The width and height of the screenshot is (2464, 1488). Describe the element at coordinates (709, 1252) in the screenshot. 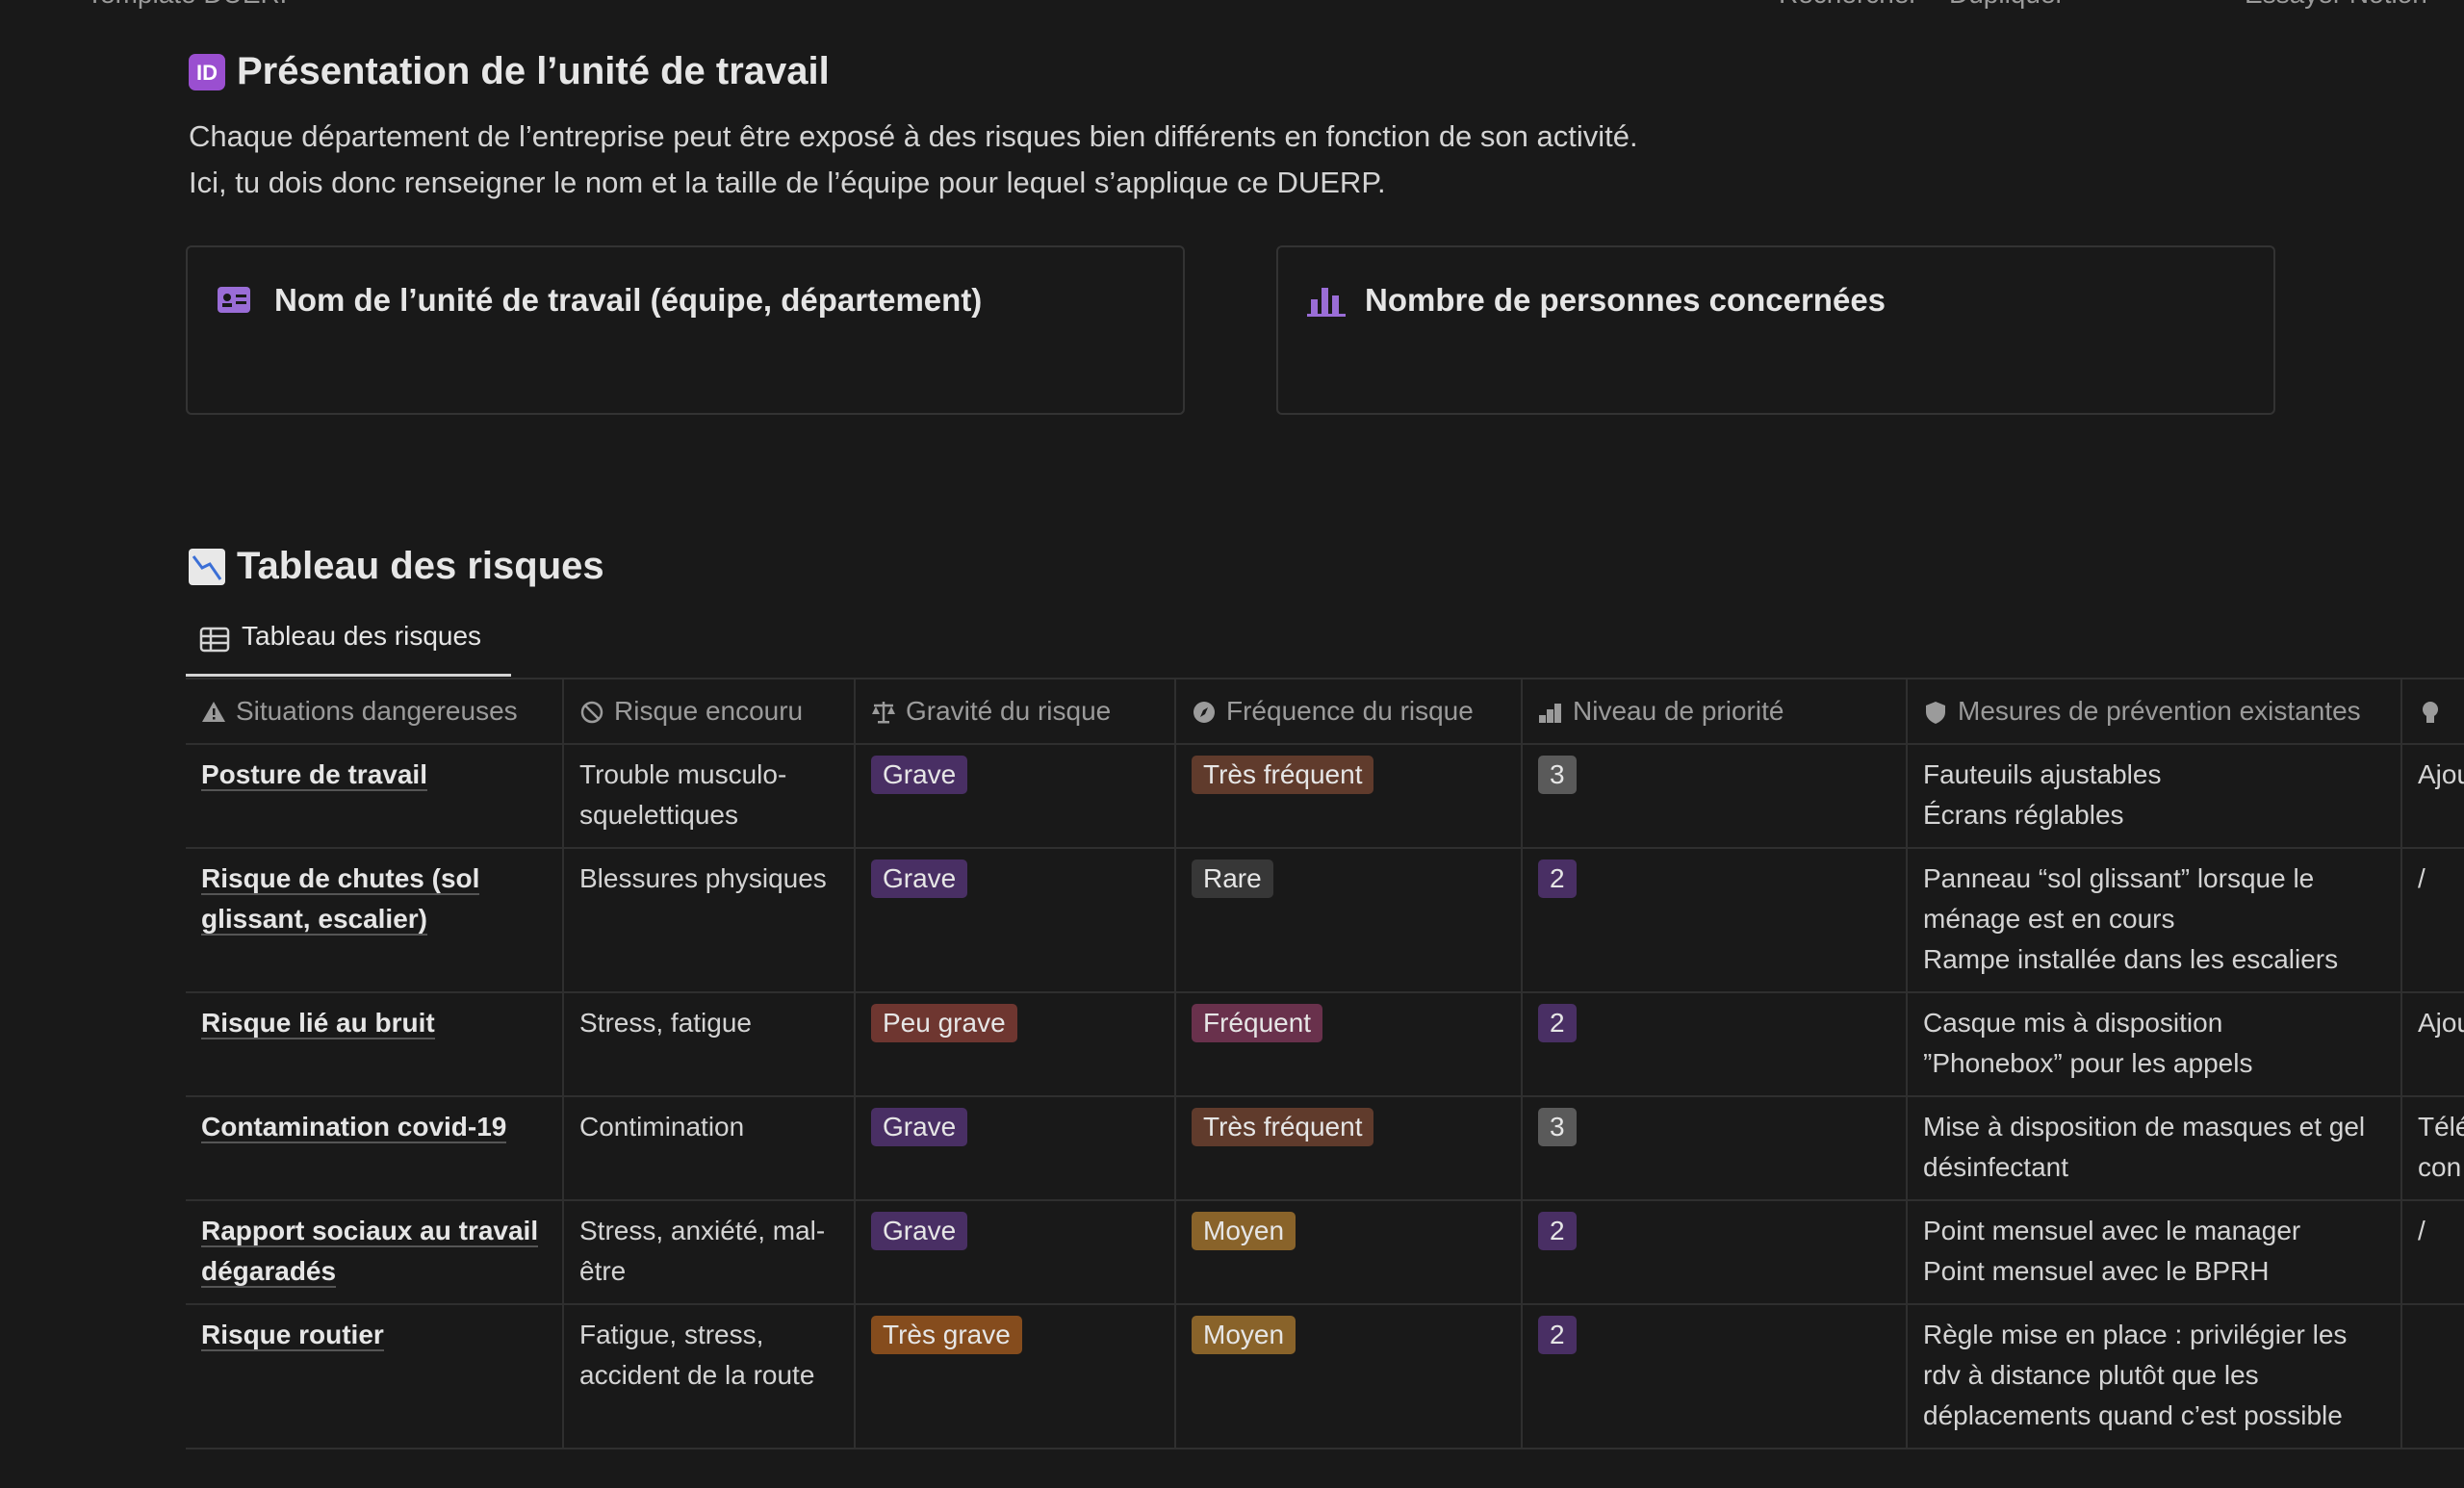

I see `risk-cell: Stress, anxiété, mal-être` at that location.